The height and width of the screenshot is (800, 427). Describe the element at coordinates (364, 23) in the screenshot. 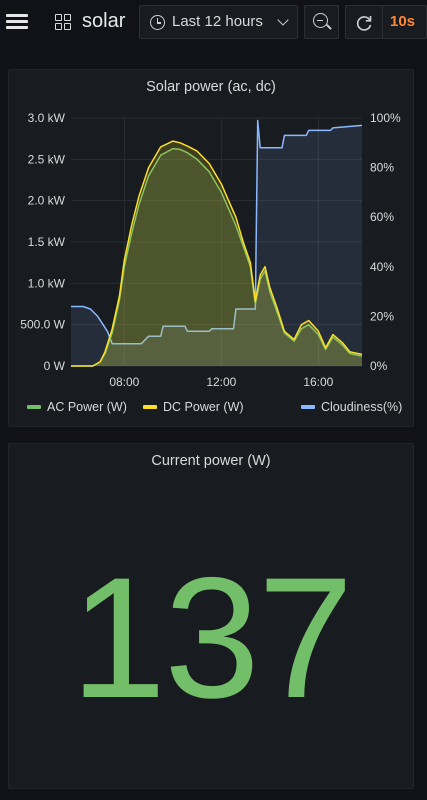

I see `refresh-icon` at that location.